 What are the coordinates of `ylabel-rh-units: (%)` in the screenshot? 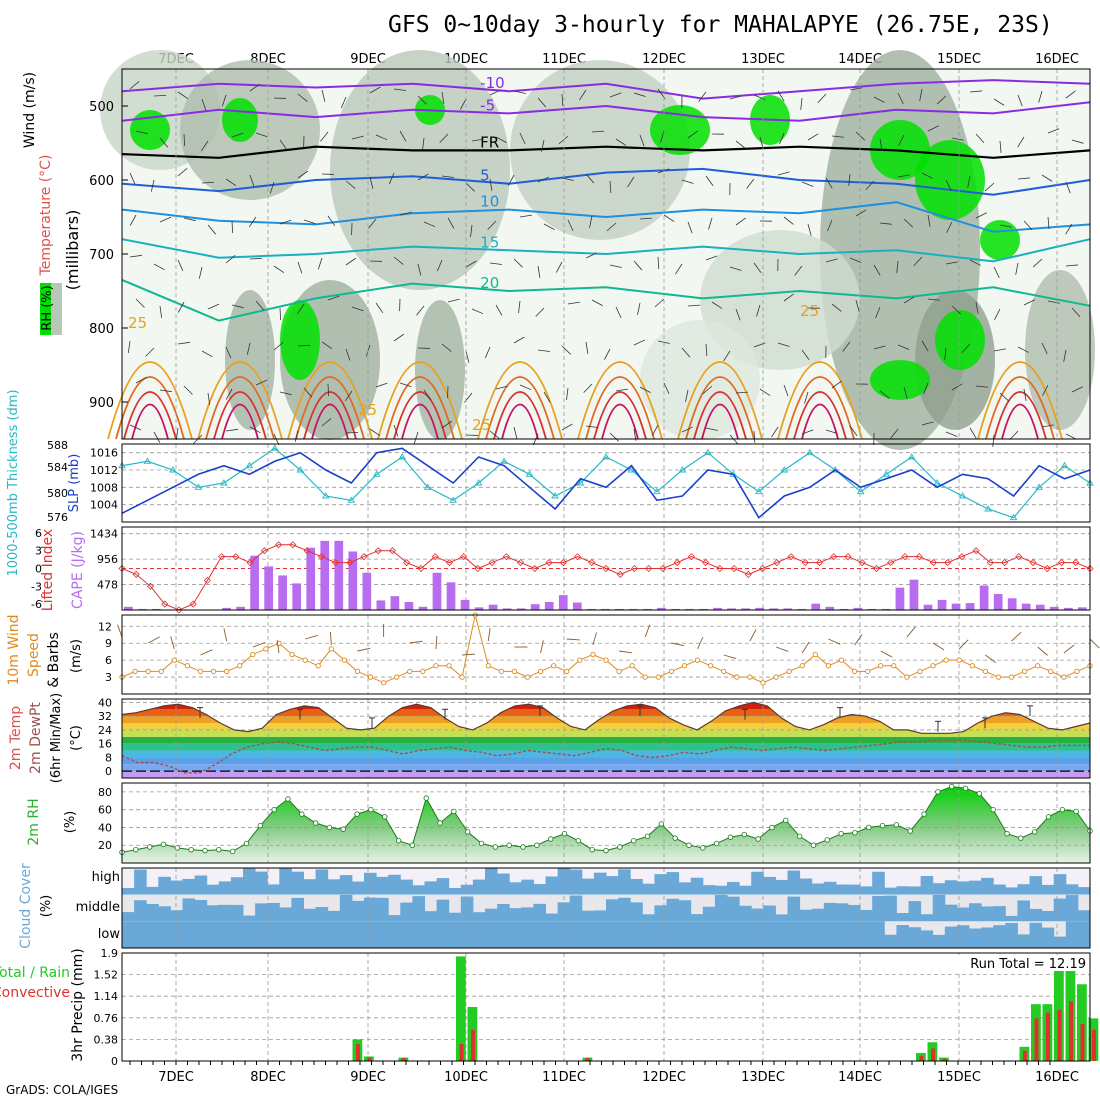 It's located at (70, 822).